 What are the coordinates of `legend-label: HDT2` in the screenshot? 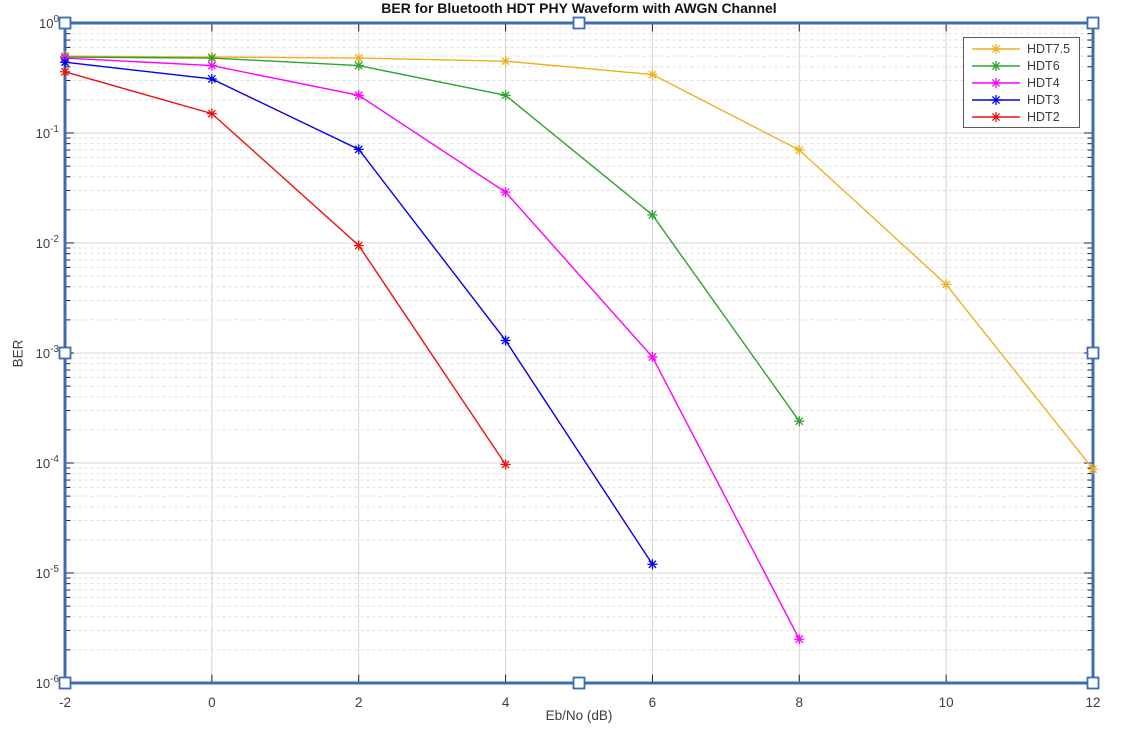 It's located at (1043, 116).